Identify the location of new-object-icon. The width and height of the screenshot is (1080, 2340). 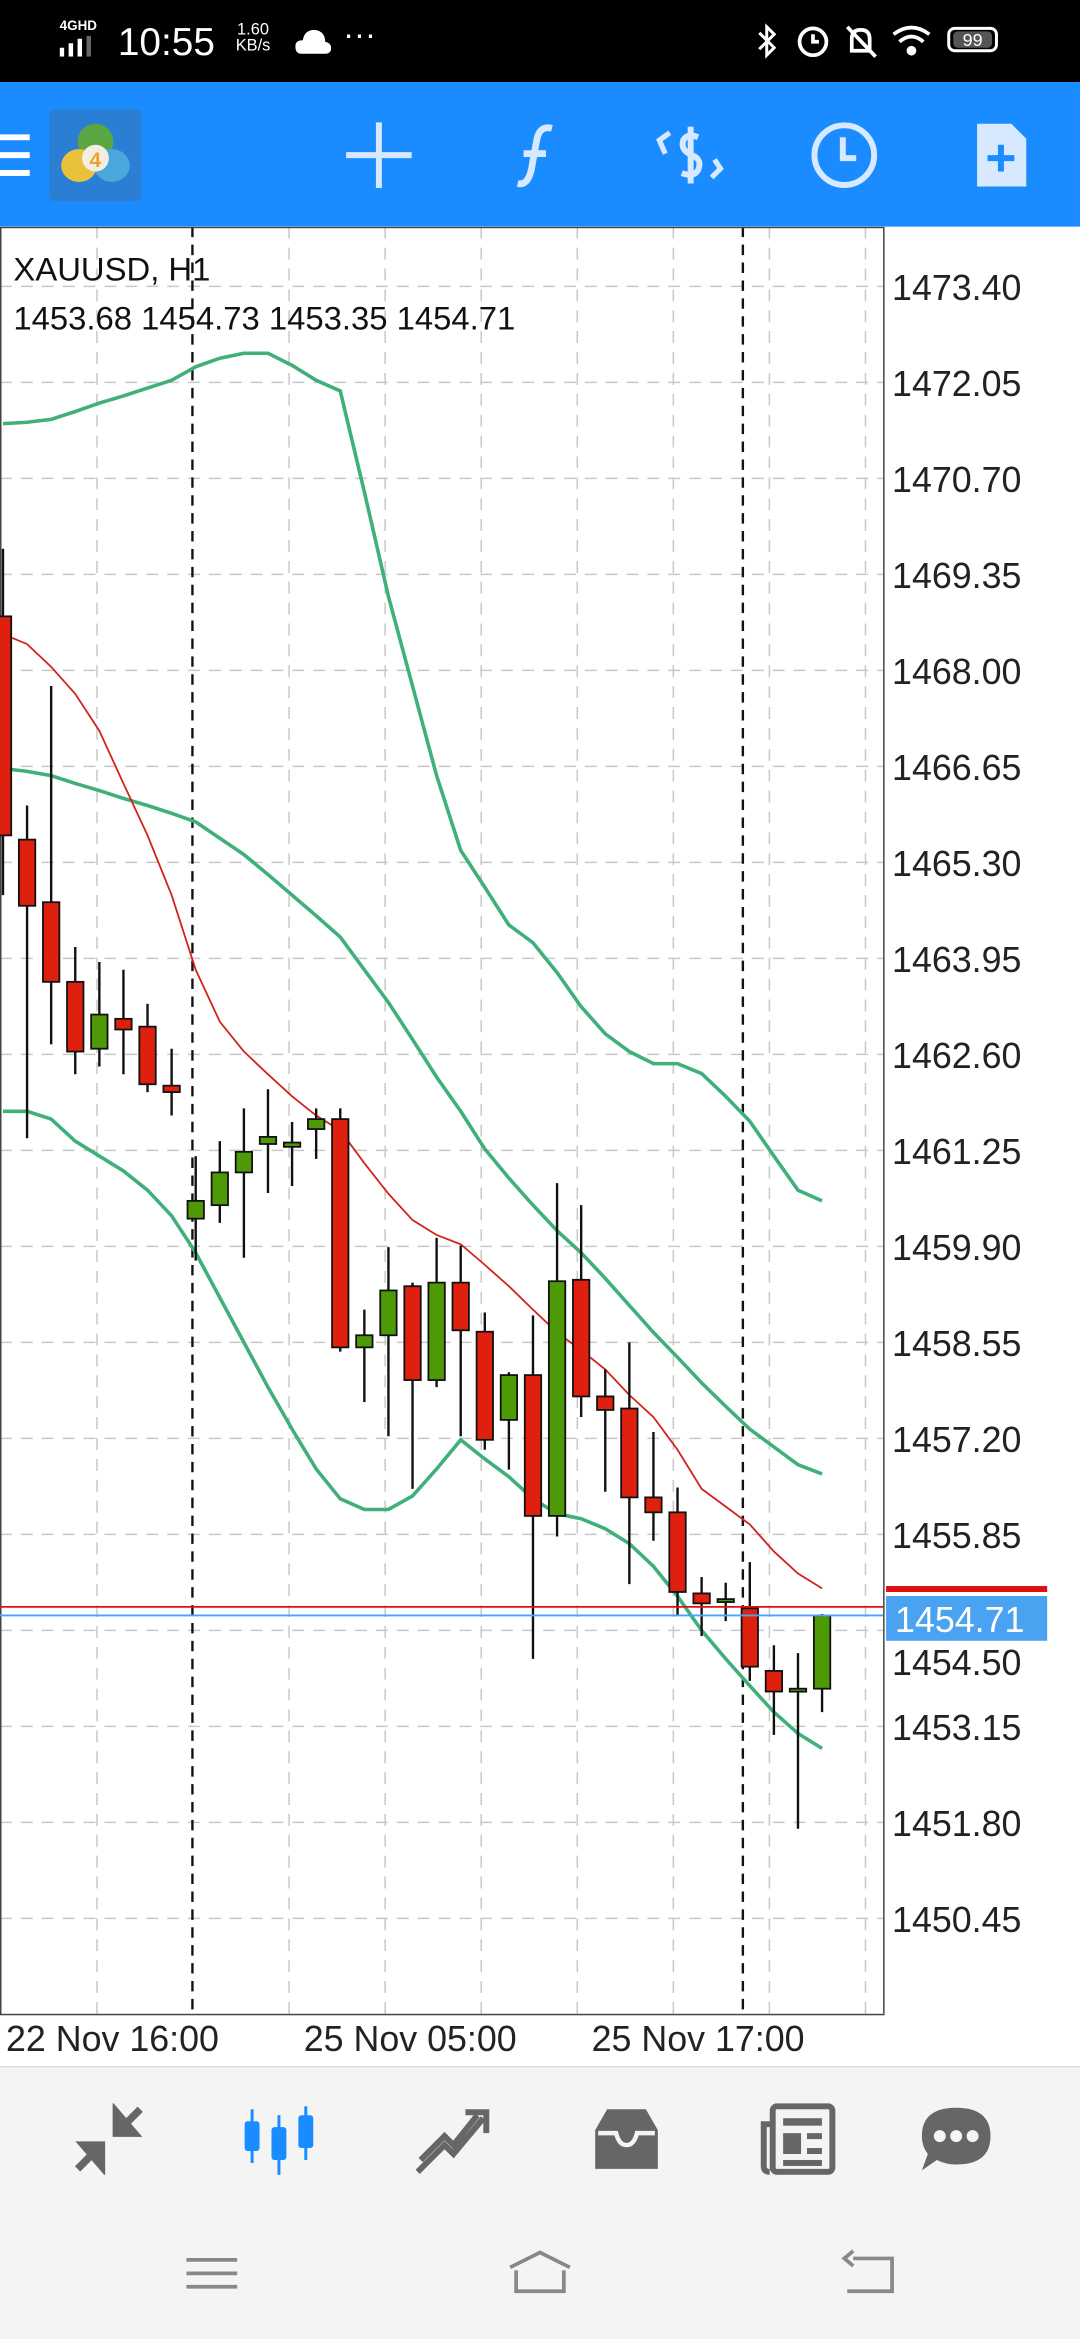
(1001, 155).